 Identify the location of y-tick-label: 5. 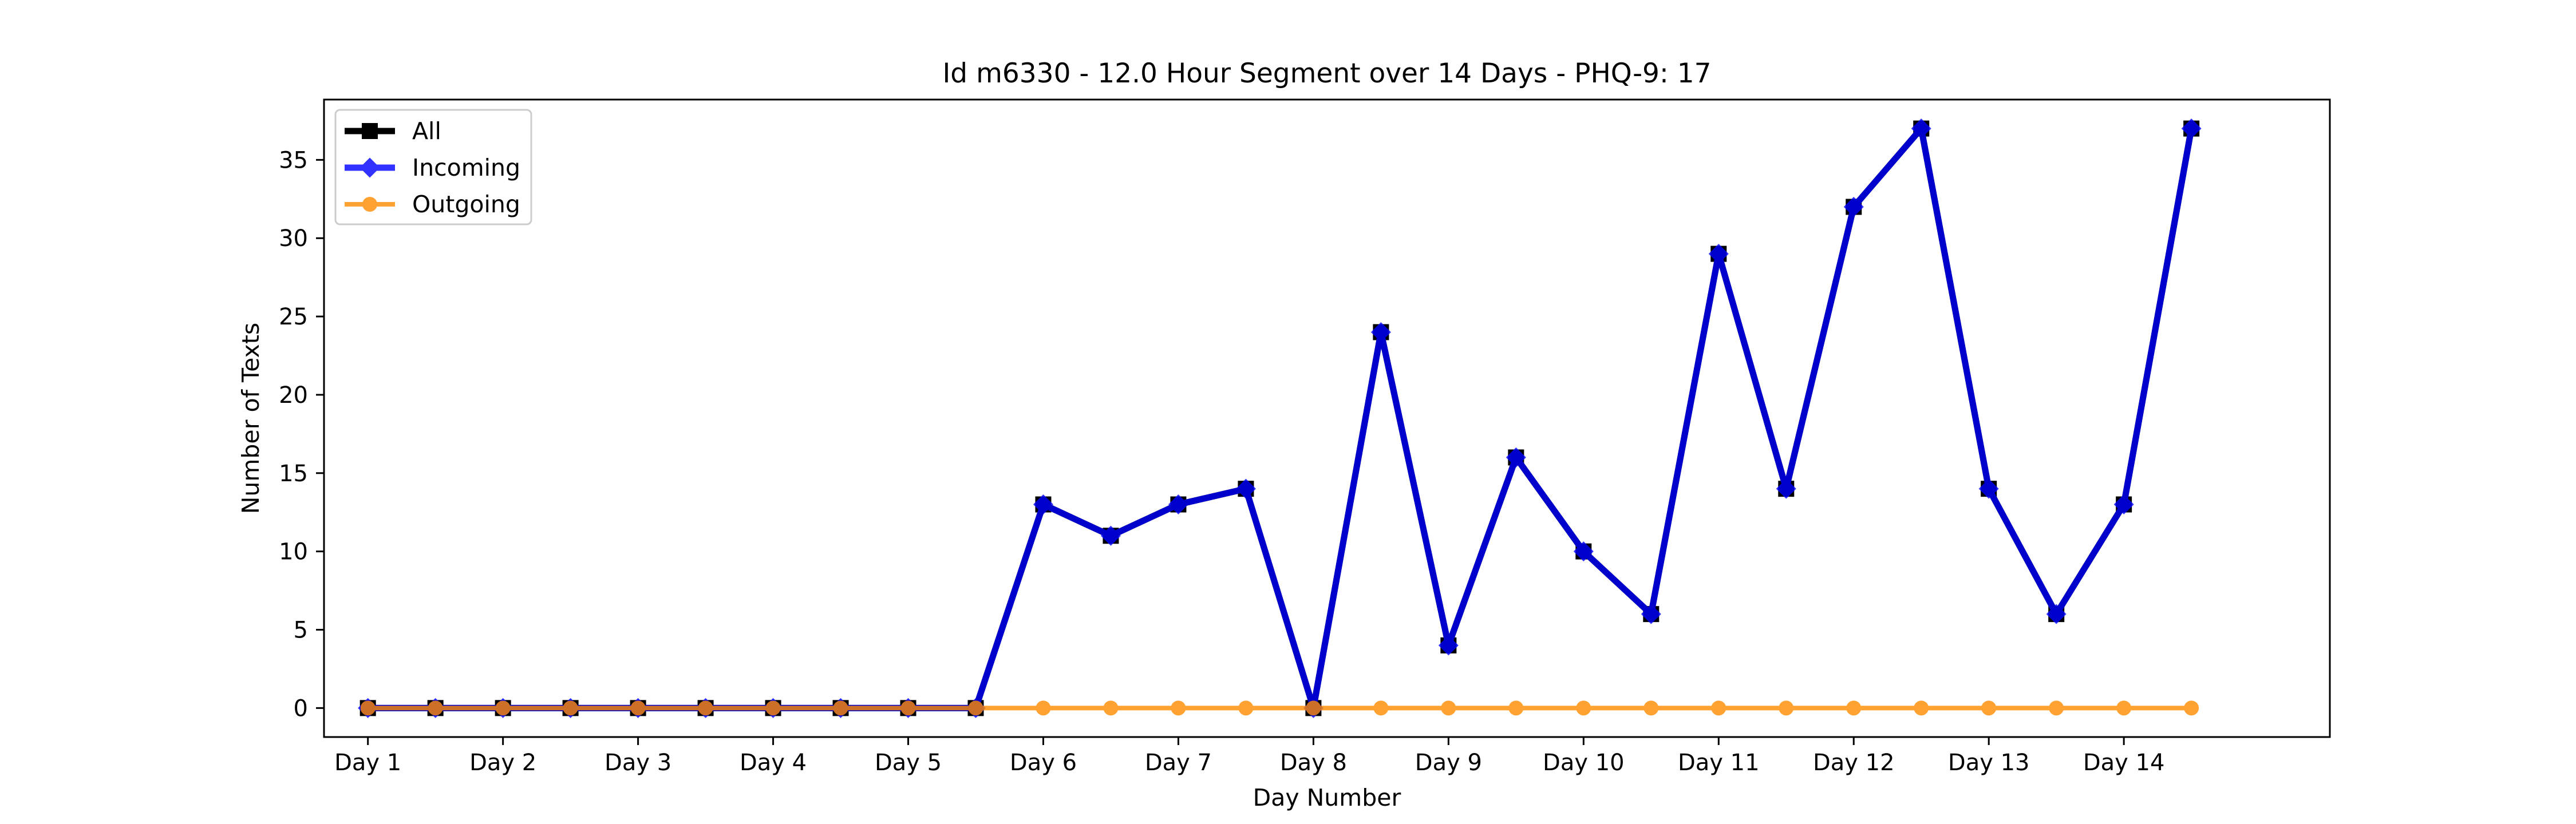
(301, 630).